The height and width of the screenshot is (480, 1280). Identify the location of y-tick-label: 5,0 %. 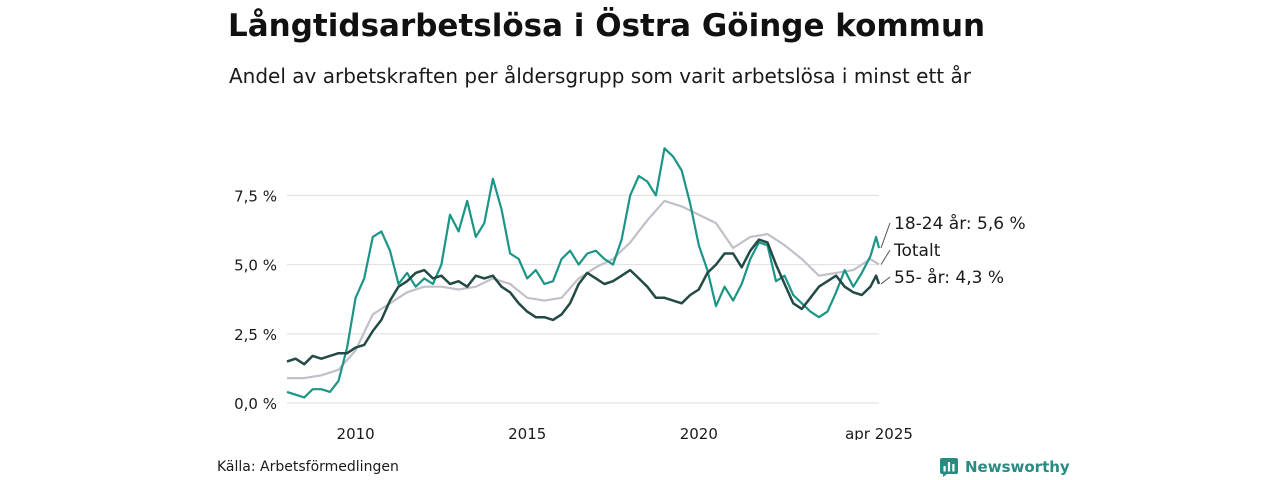
(255, 266).